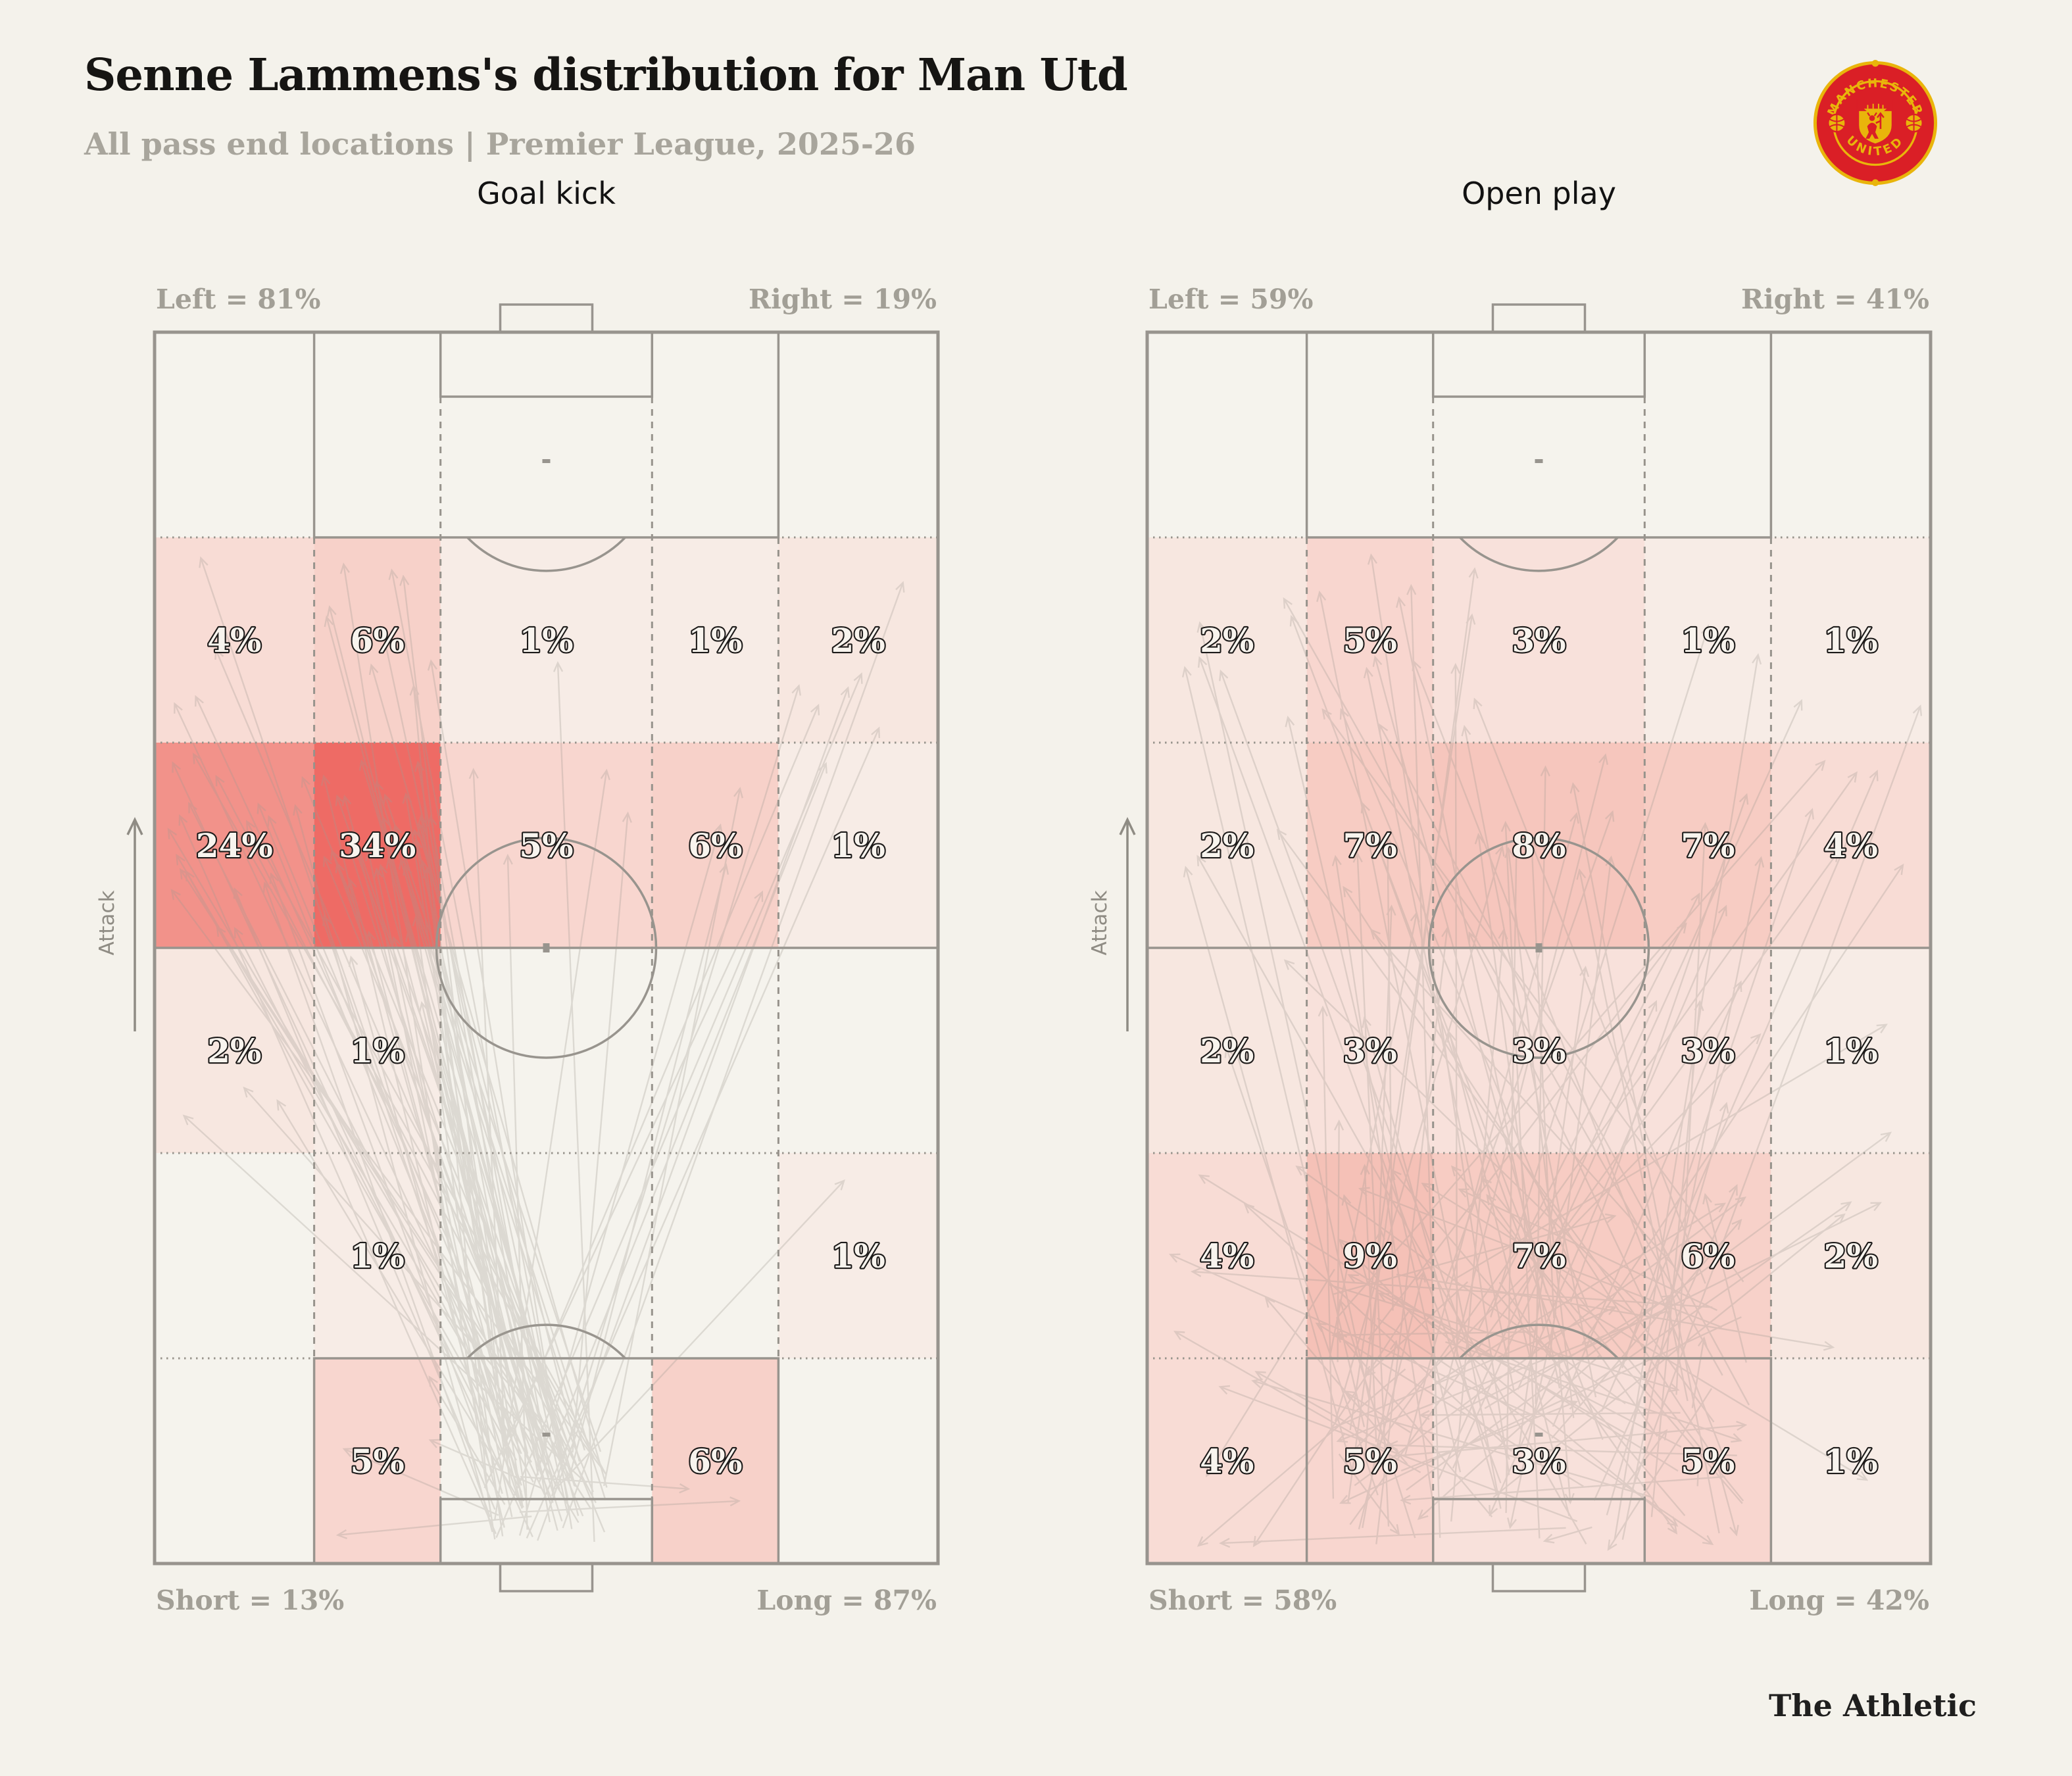 The image size is (2072, 1776). Describe the element at coordinates (134, 825) in the screenshot. I see `attack-arrowhead` at that location.